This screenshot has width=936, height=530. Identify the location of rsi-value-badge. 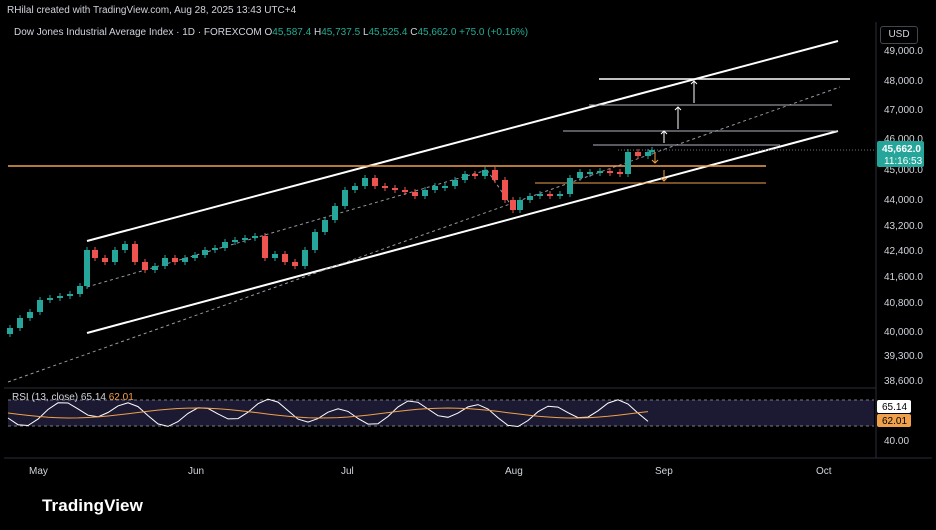
(894, 406).